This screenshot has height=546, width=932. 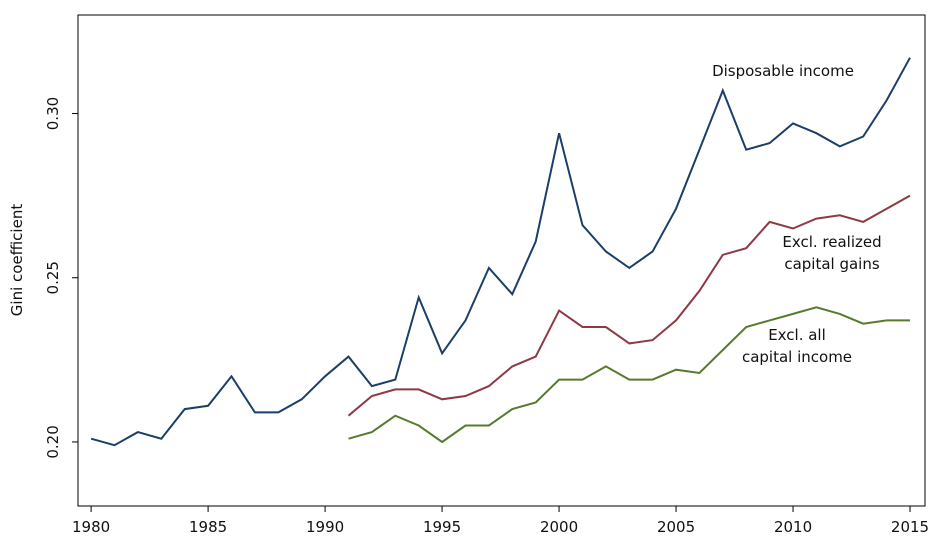 What do you see at coordinates (53, 277) in the screenshot?
I see `y-tick-label: 0.25` at bounding box center [53, 277].